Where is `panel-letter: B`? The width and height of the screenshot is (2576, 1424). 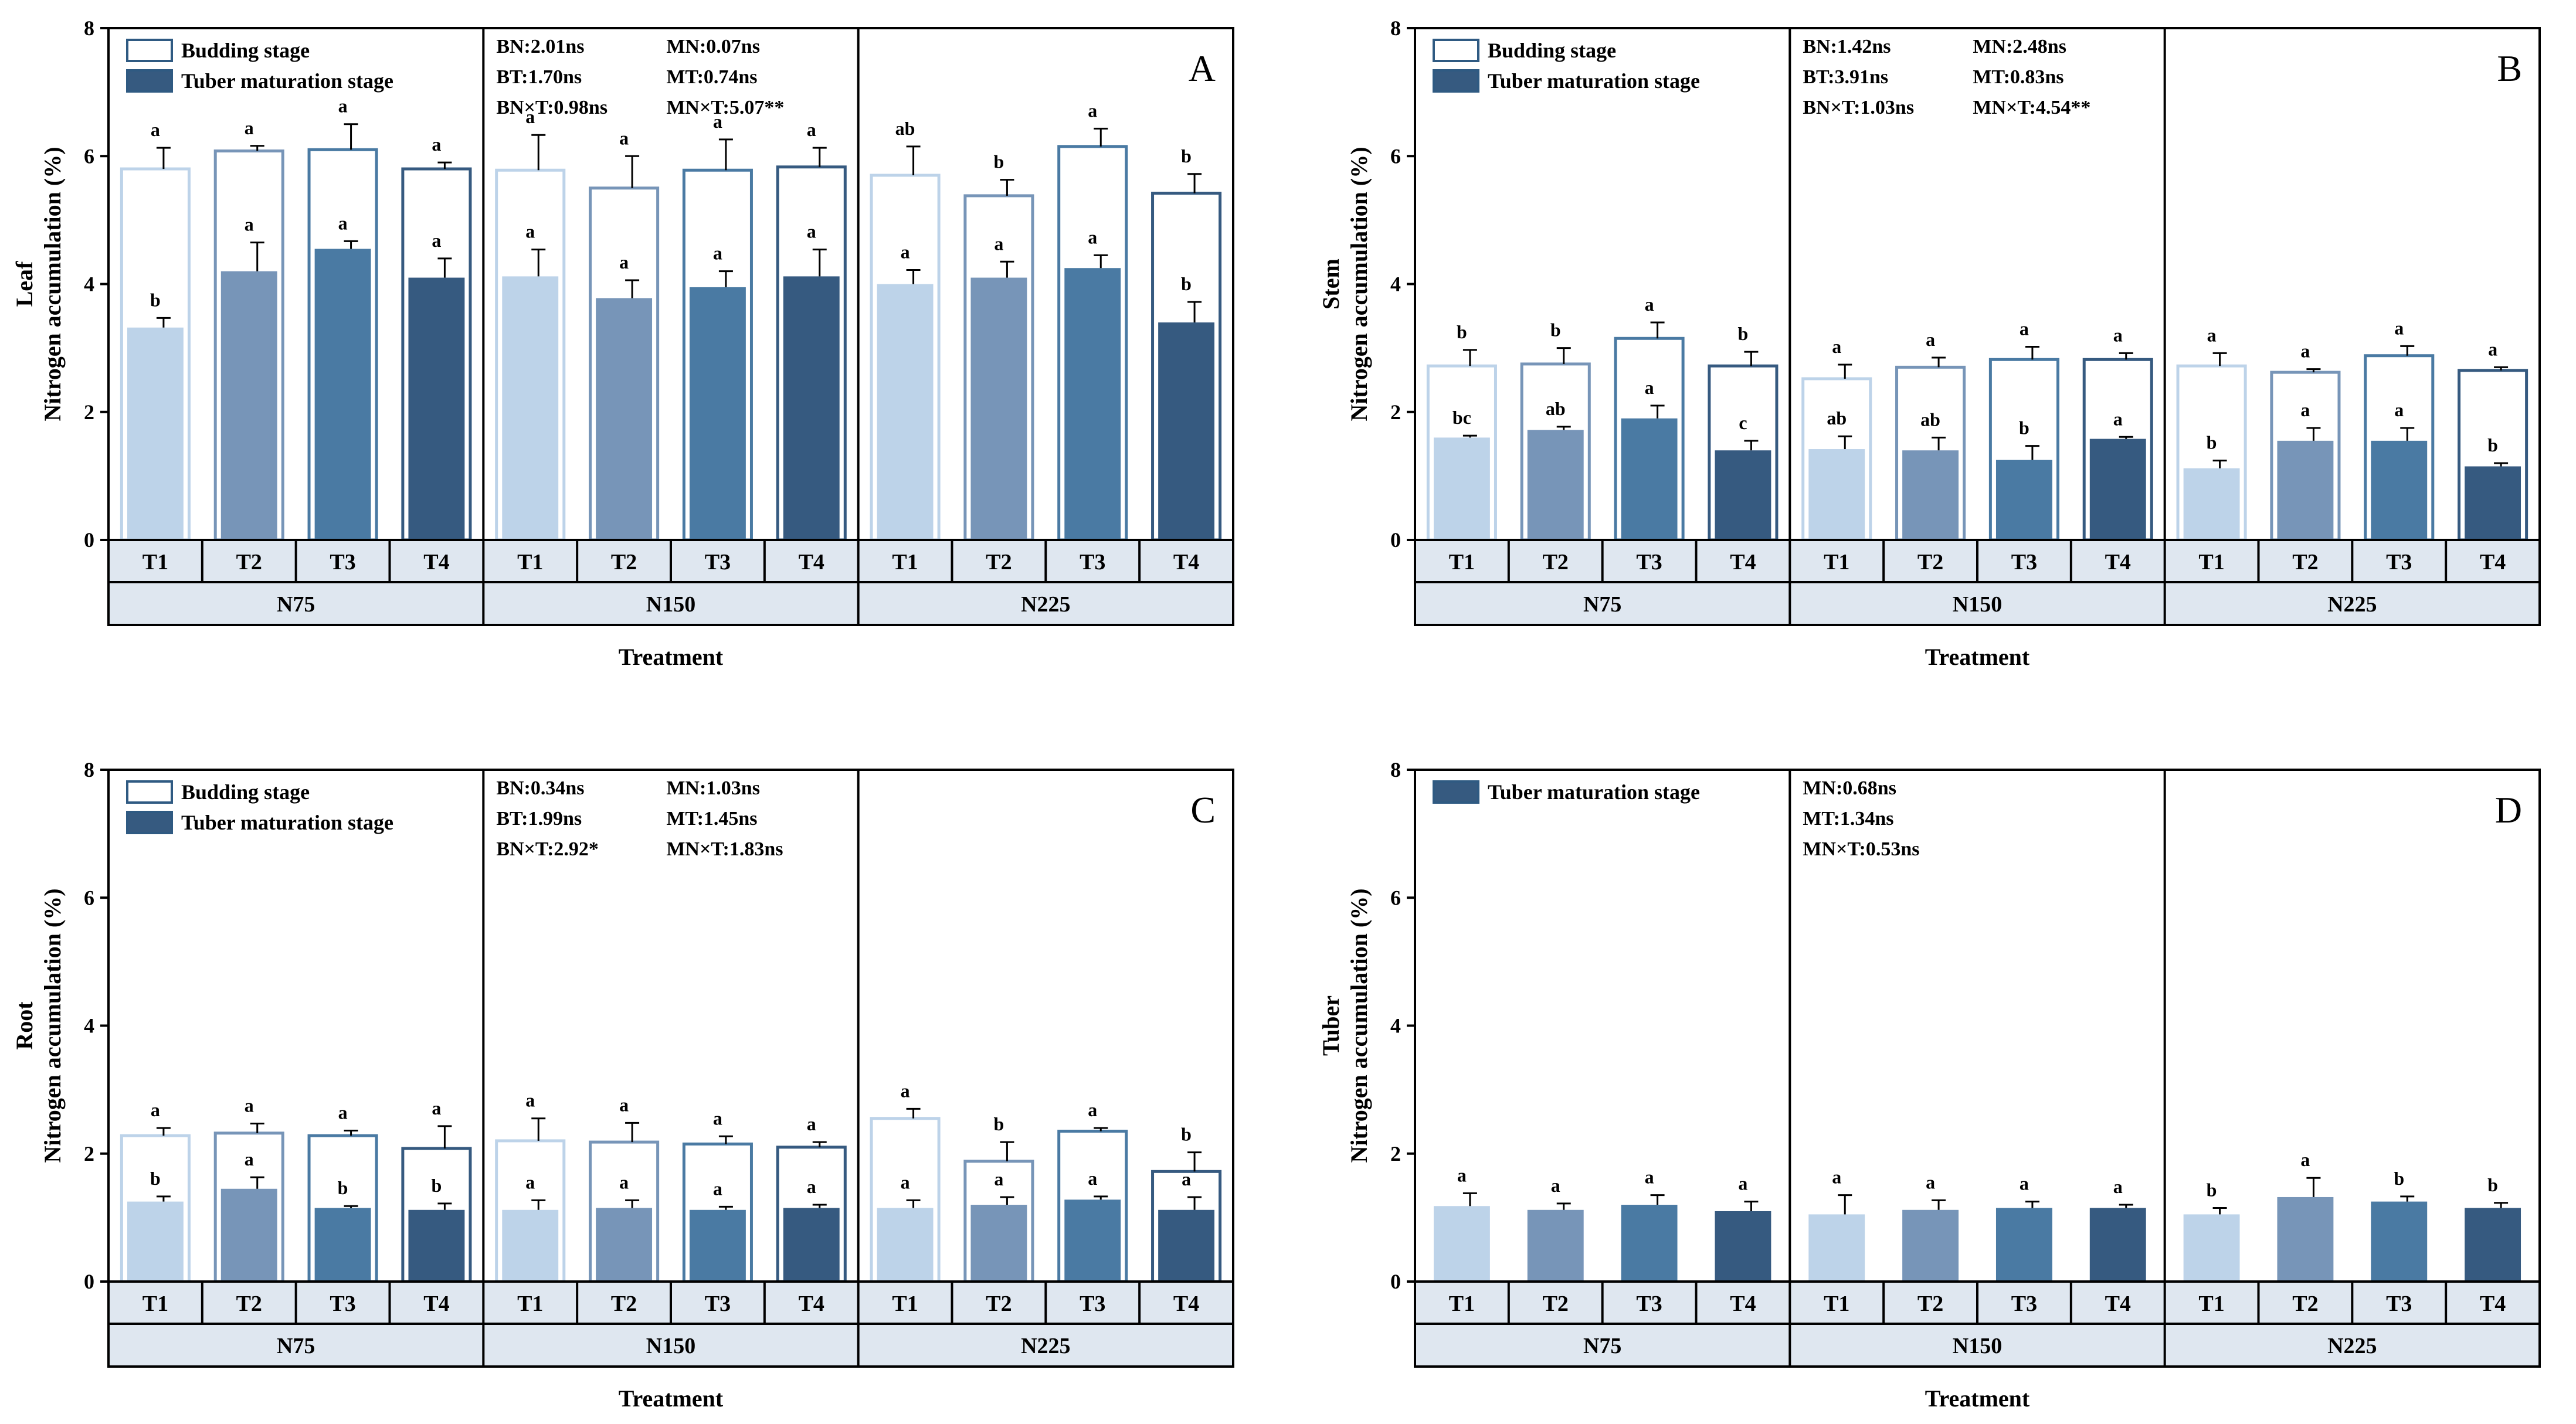
panel-letter: B is located at coordinates (2509, 68).